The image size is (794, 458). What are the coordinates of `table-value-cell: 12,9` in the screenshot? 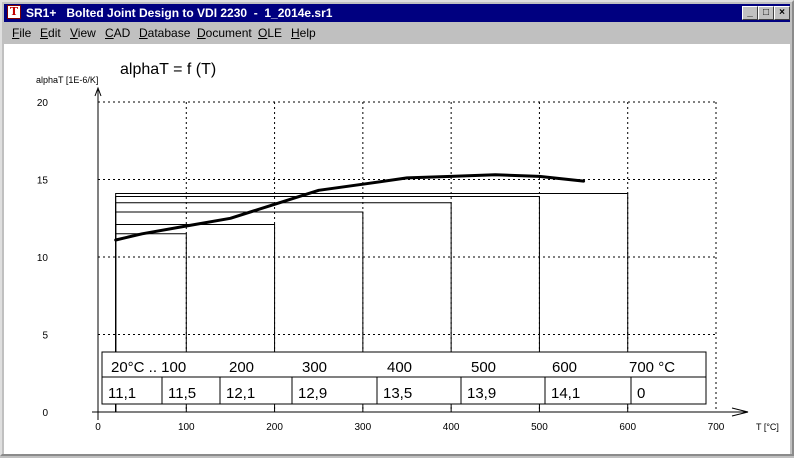 It's located at (312, 393).